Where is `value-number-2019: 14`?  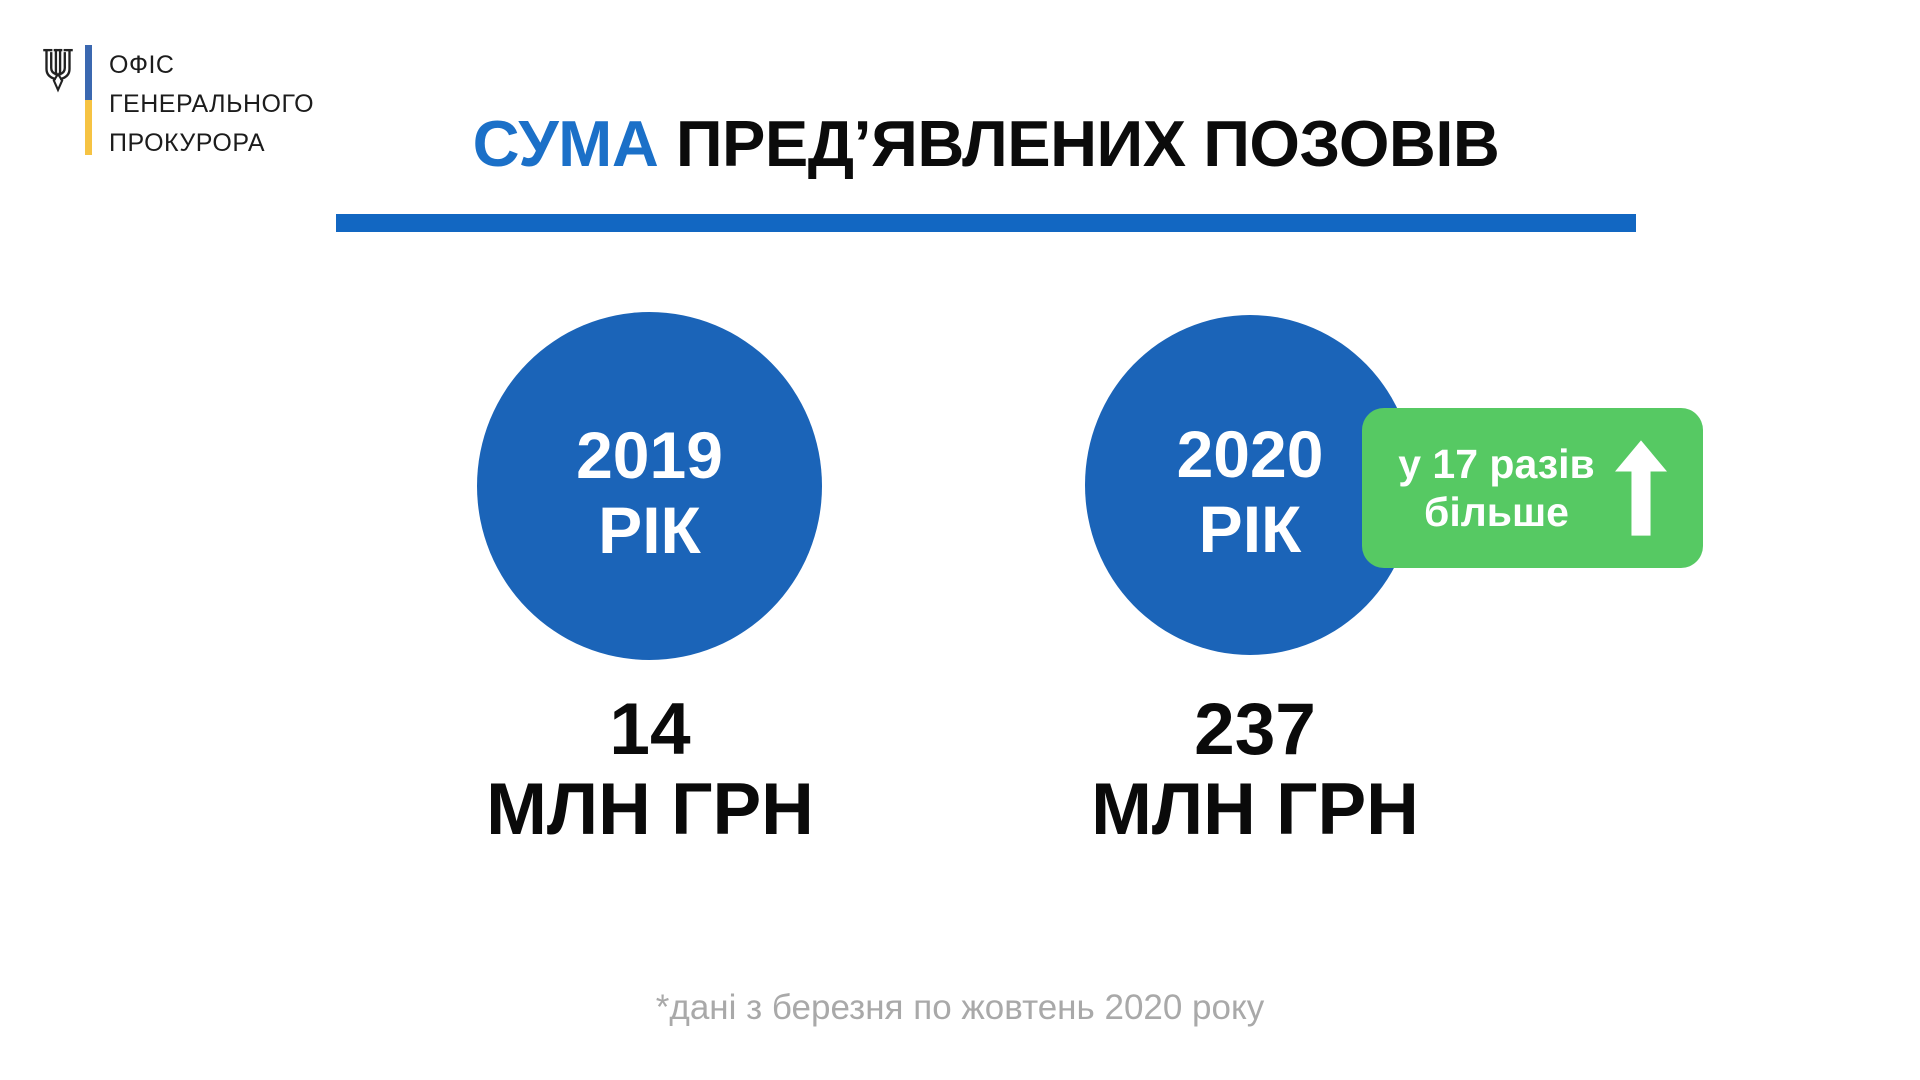 value-number-2019: 14 is located at coordinates (650, 729).